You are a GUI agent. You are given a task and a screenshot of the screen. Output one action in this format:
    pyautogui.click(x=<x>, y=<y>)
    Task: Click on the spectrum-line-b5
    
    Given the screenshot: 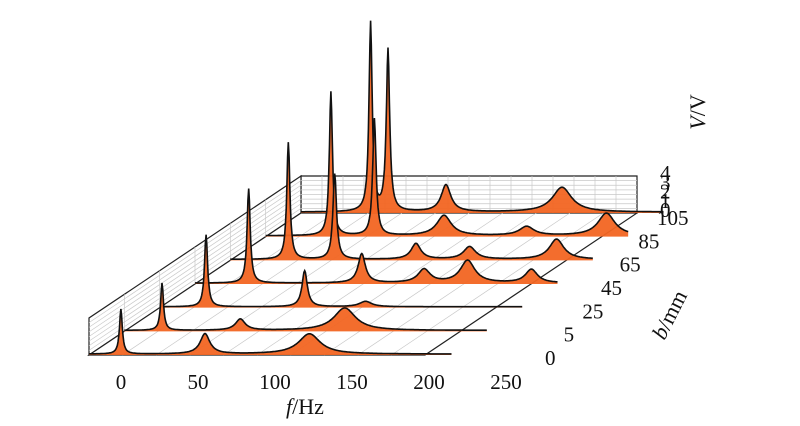 What is the action you would take?
    pyautogui.click(x=305, y=307)
    